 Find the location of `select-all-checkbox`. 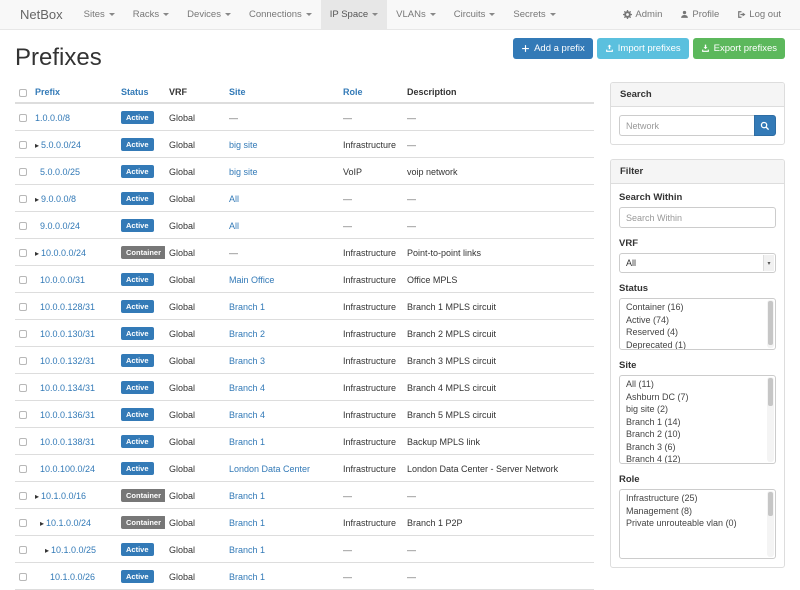

select-all-checkbox is located at coordinates (23, 92).